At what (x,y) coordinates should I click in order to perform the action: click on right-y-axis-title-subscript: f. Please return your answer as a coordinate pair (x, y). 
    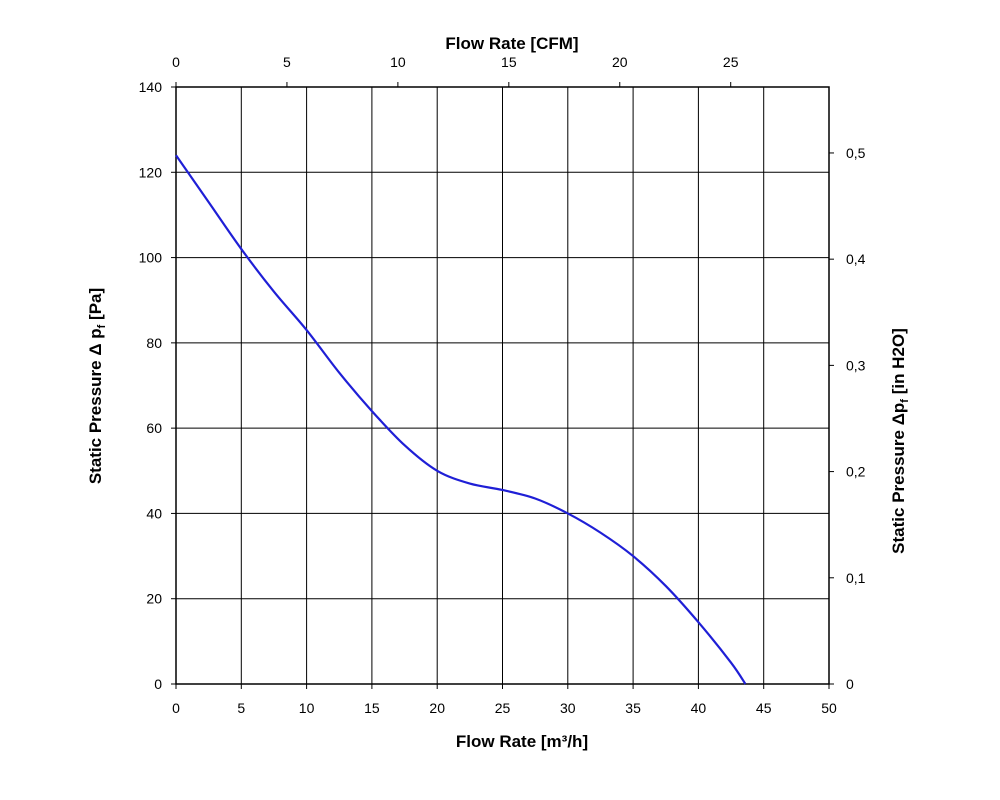
    Looking at the image, I should click on (905, 401).